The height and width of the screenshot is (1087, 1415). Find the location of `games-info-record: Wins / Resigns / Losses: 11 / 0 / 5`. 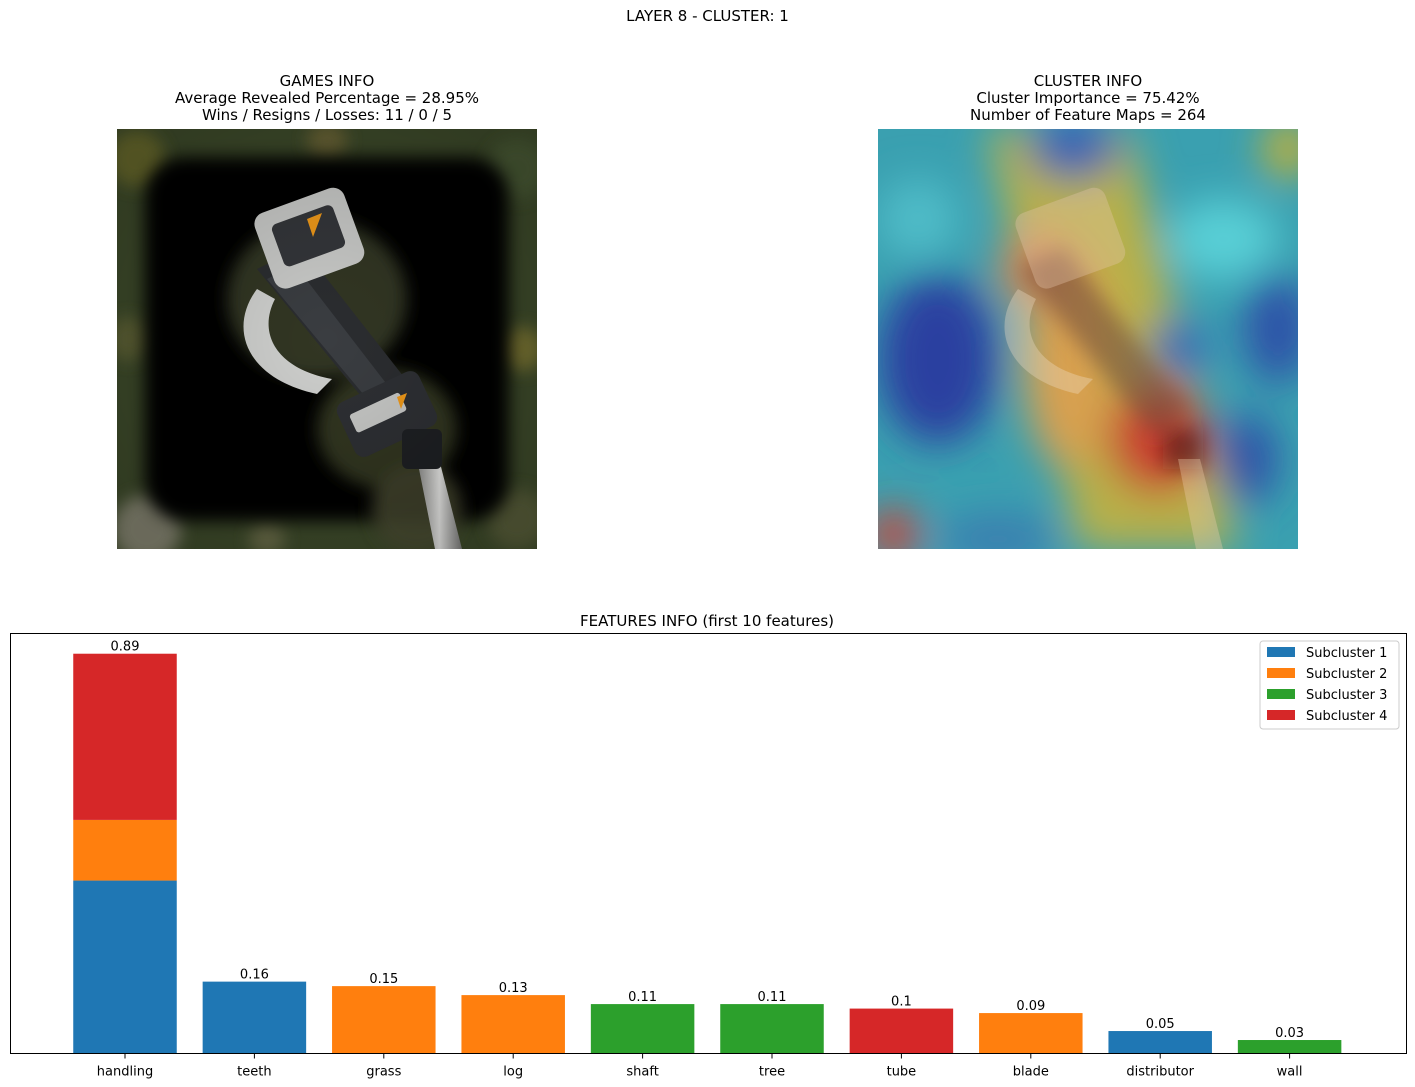

games-info-record: Wins / Resigns / Losses: 11 / 0 / 5 is located at coordinates (327, 115).